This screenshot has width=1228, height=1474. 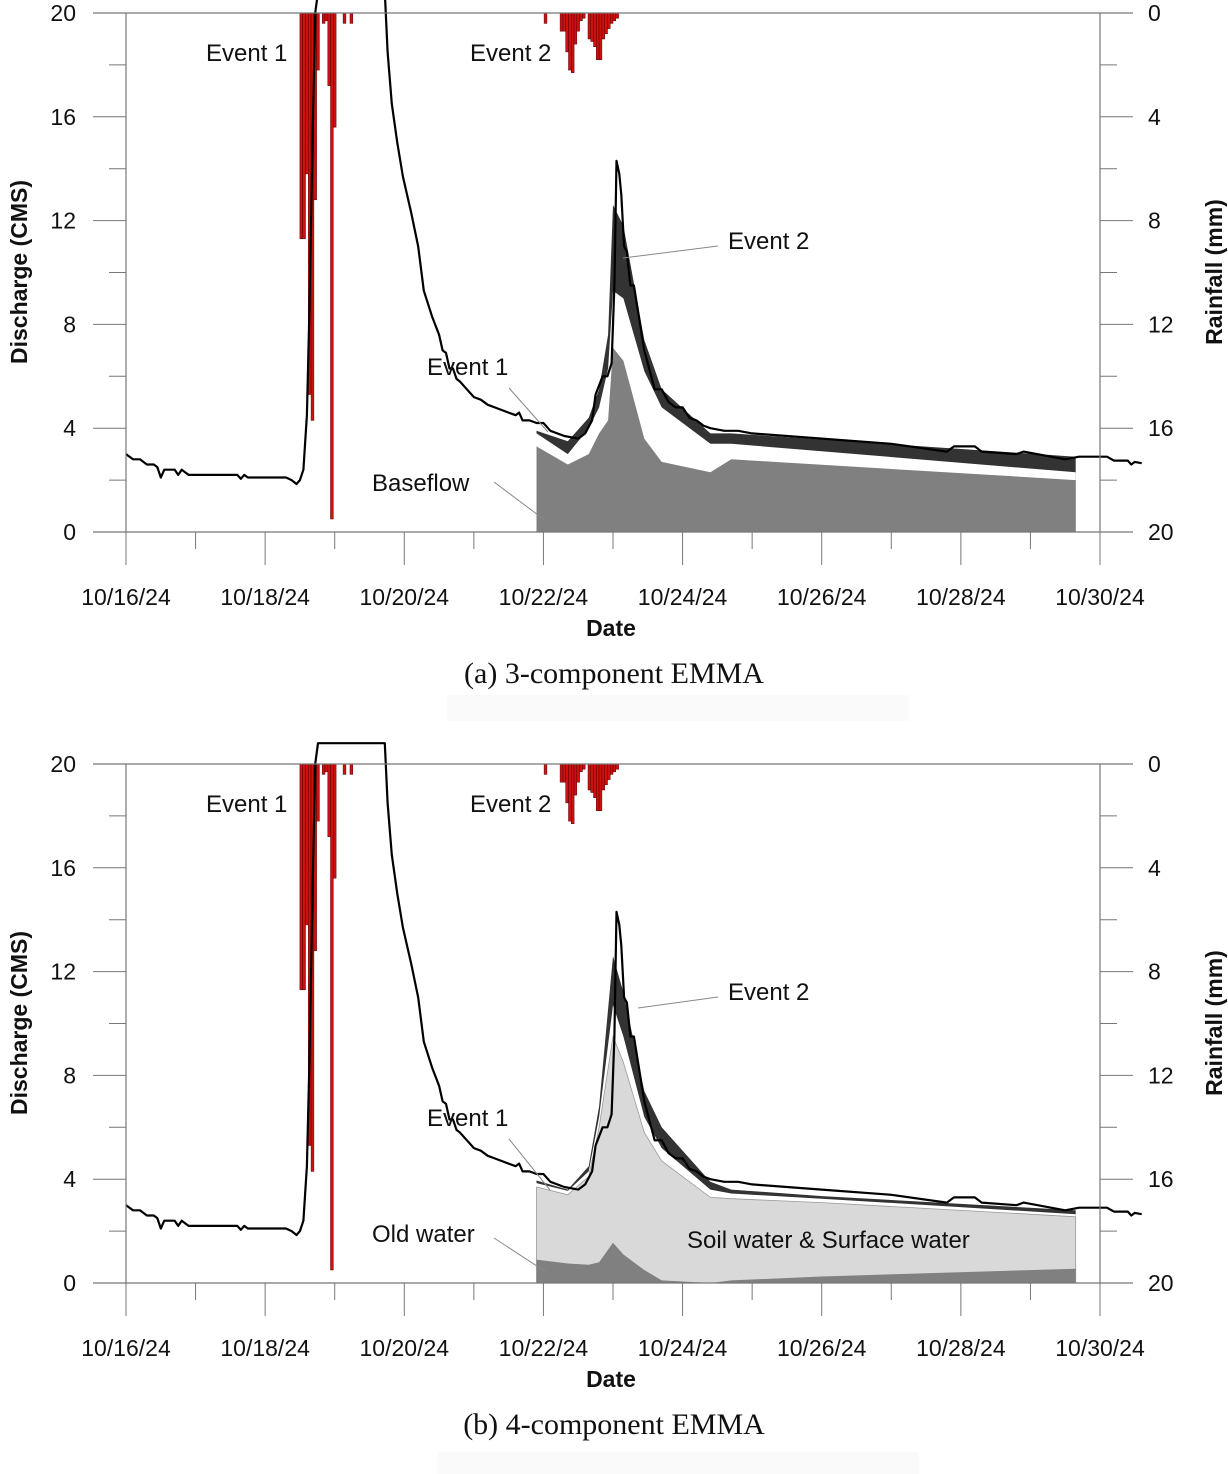 I want to click on leader-line-baseflow, so click(x=520, y=501).